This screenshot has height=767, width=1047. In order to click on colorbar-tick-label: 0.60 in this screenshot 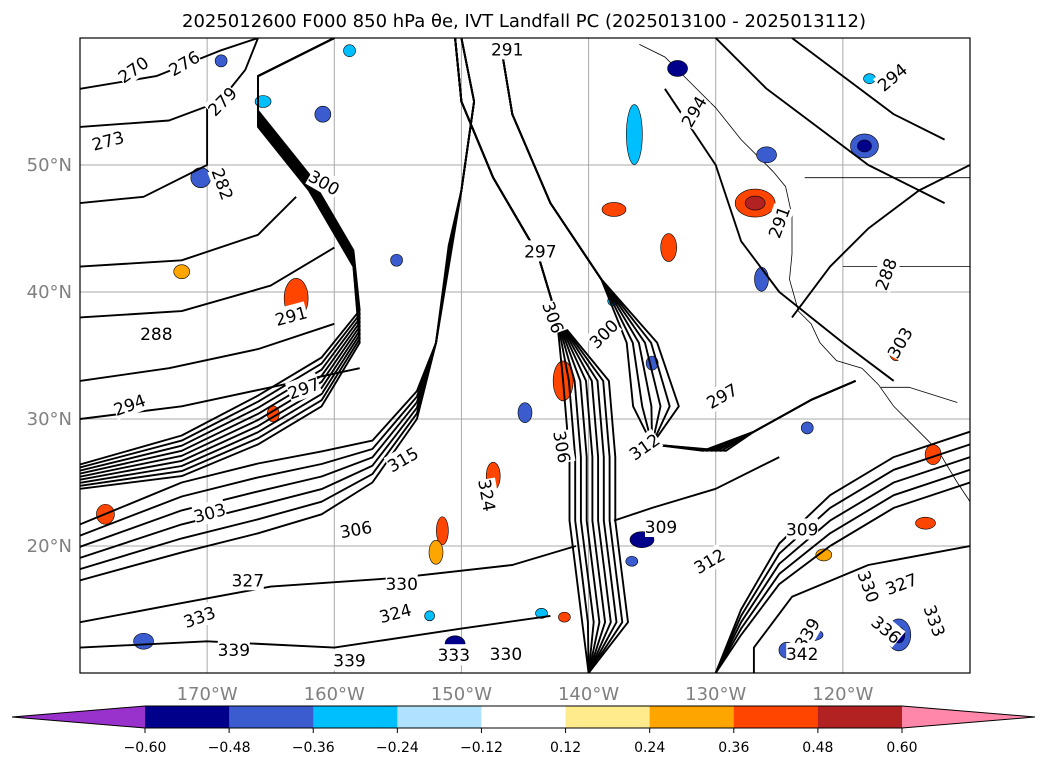, I will do `click(901, 748)`.